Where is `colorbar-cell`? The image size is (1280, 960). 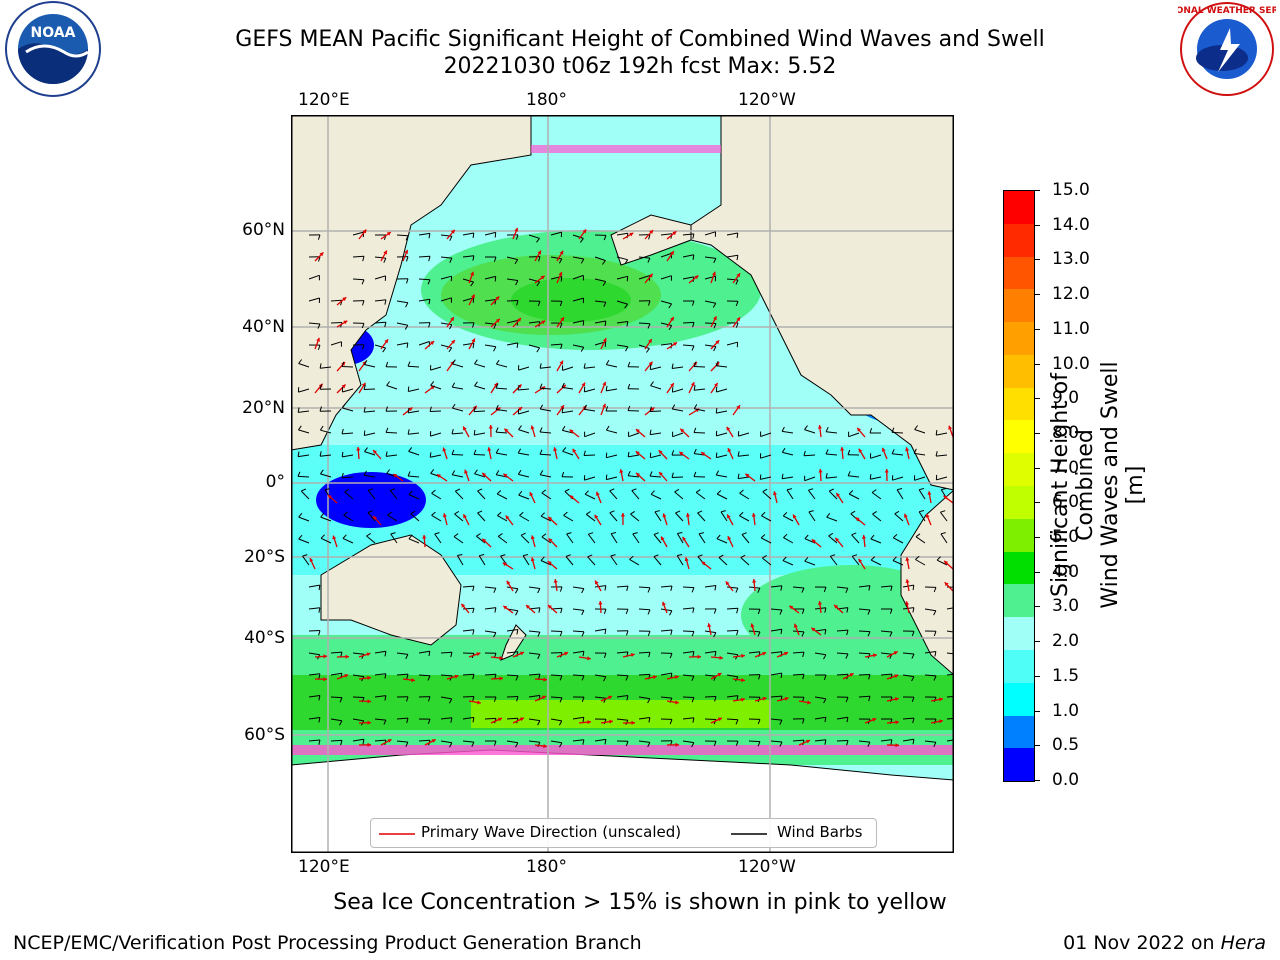 colorbar-cell is located at coordinates (1019, 273).